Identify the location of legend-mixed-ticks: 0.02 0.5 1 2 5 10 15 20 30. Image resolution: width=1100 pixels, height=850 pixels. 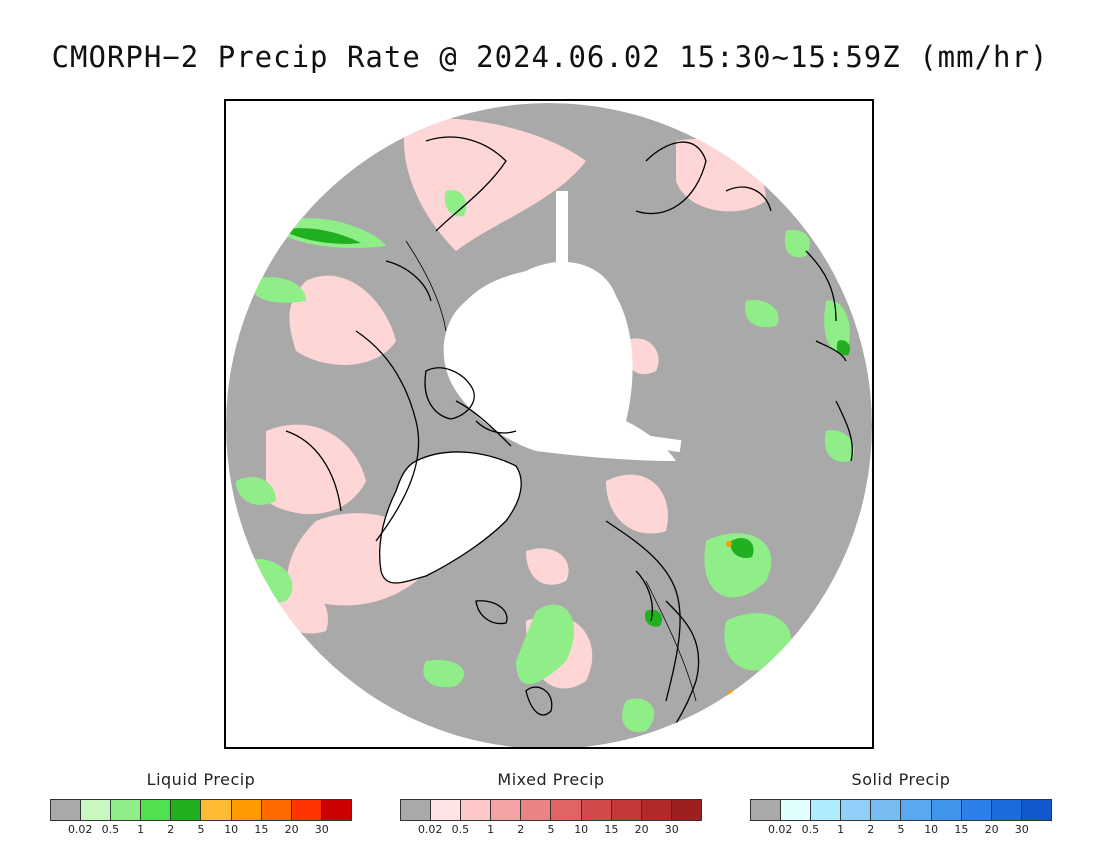
(551, 831).